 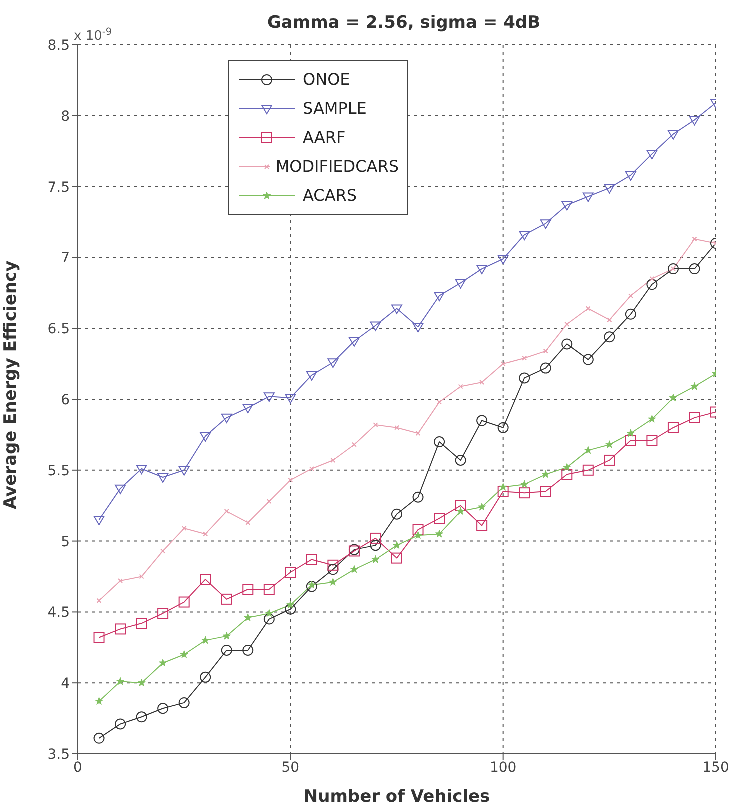 I want to click on x-axis-title: Number of Vehicles, so click(x=397, y=795).